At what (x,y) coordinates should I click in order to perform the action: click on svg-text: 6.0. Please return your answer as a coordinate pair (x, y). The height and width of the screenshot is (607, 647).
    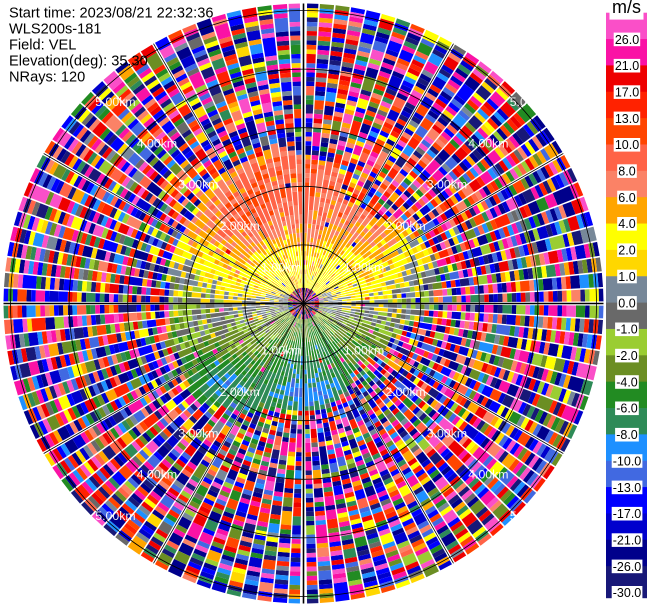
    Looking at the image, I should click on (626, 198).